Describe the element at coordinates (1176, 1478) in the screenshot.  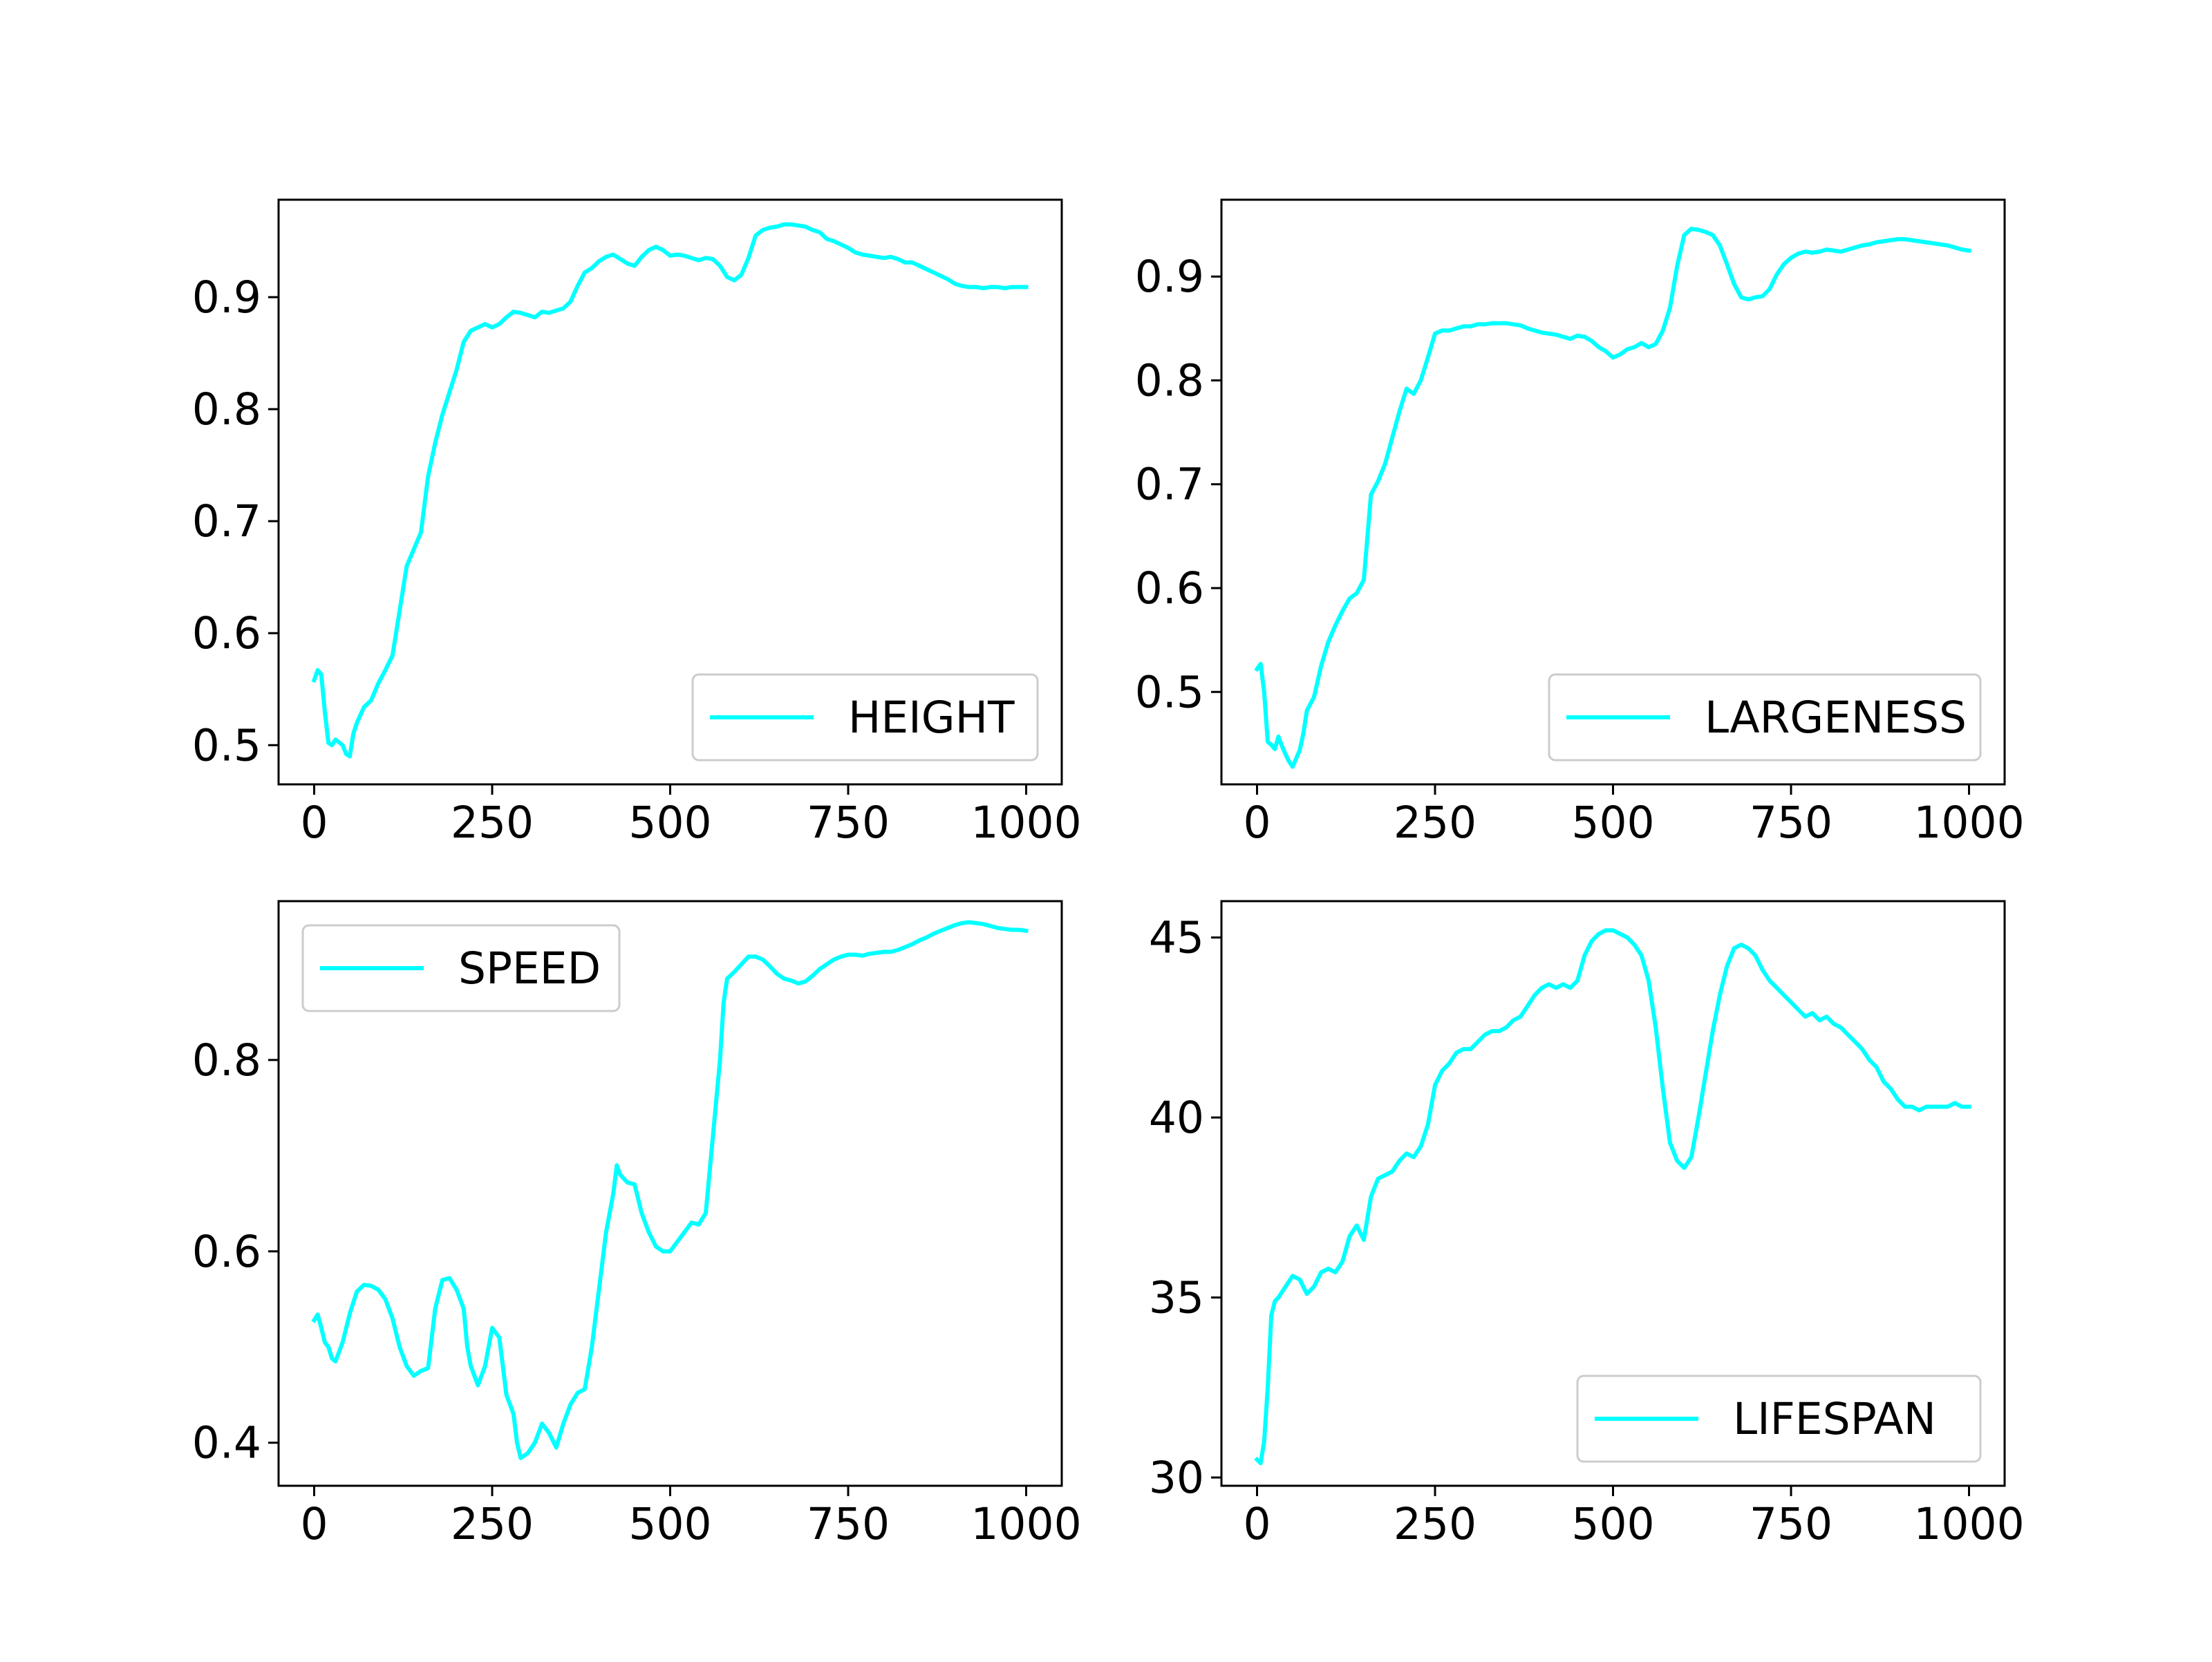
I see `y-tick-label: 30` at that location.